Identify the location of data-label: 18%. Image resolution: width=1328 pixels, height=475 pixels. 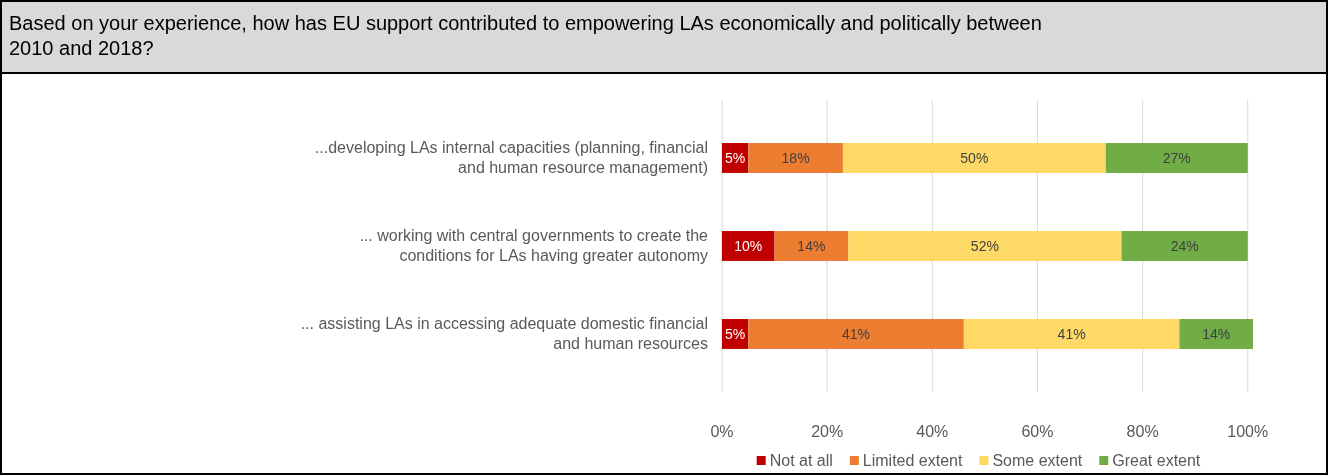
(795, 157).